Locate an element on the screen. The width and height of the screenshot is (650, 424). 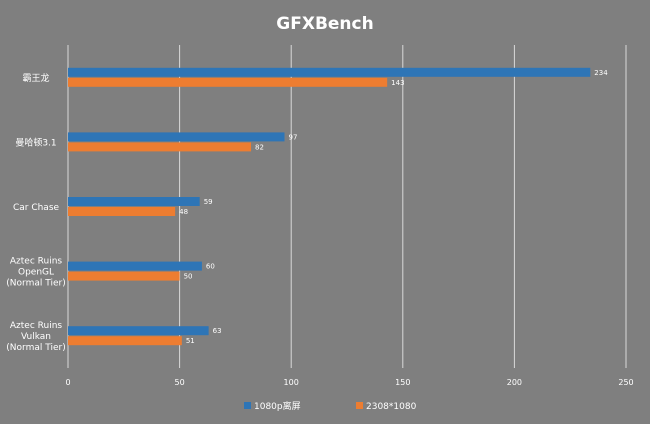
x-tick-label: 250 is located at coordinates (625, 382).